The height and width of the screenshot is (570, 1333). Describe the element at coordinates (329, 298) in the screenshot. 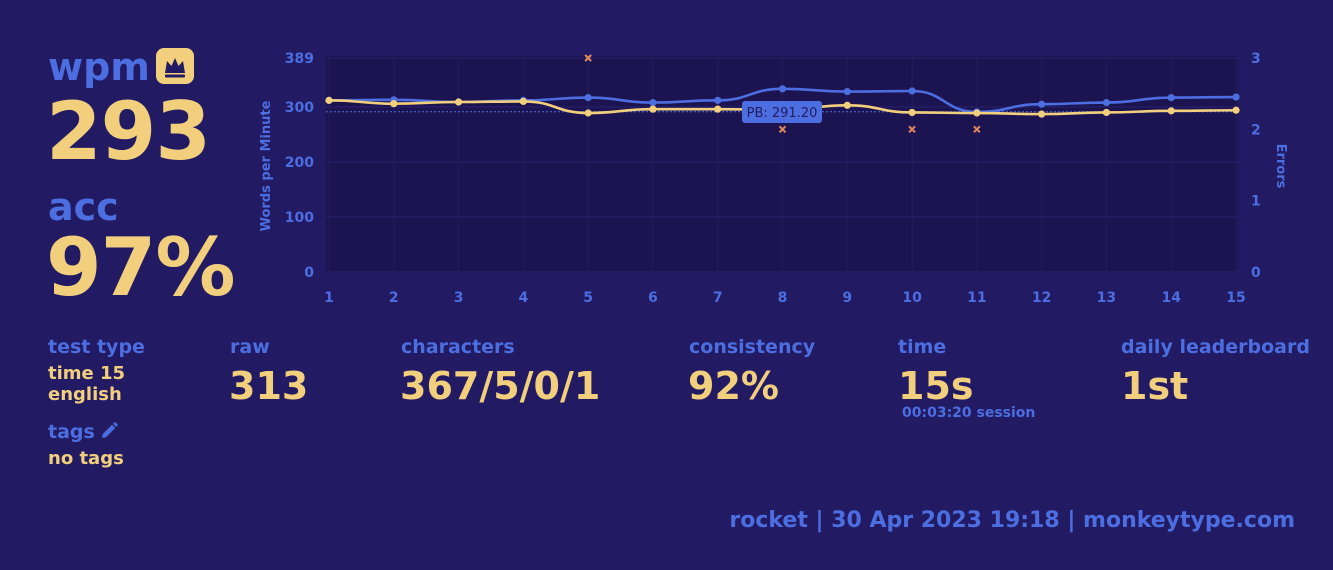

I see `x-tick-label: 1` at that location.